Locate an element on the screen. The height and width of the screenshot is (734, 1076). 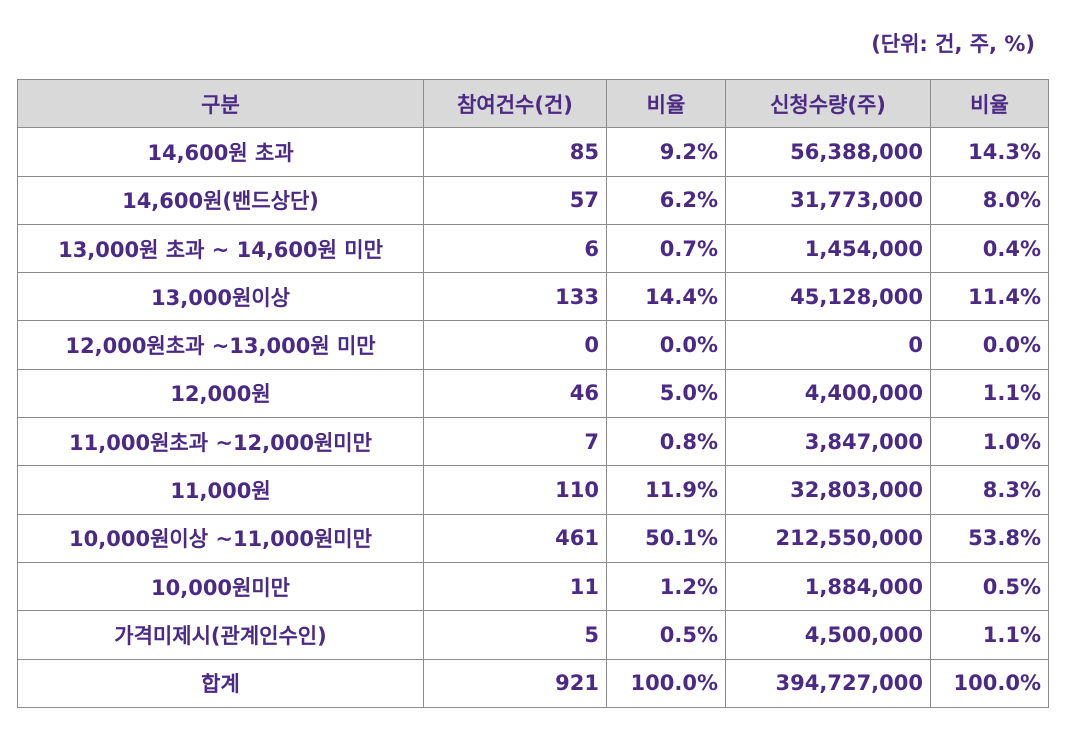
cell-category: 12,000원초과 ~13,000원 미만 is located at coordinates (220, 345).